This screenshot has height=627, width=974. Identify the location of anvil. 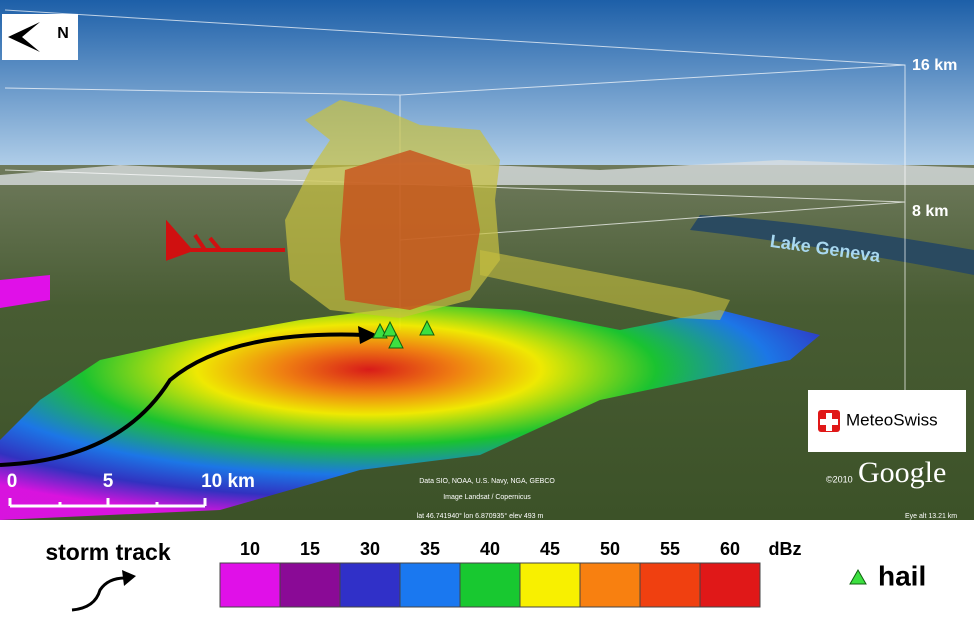
(605, 285).